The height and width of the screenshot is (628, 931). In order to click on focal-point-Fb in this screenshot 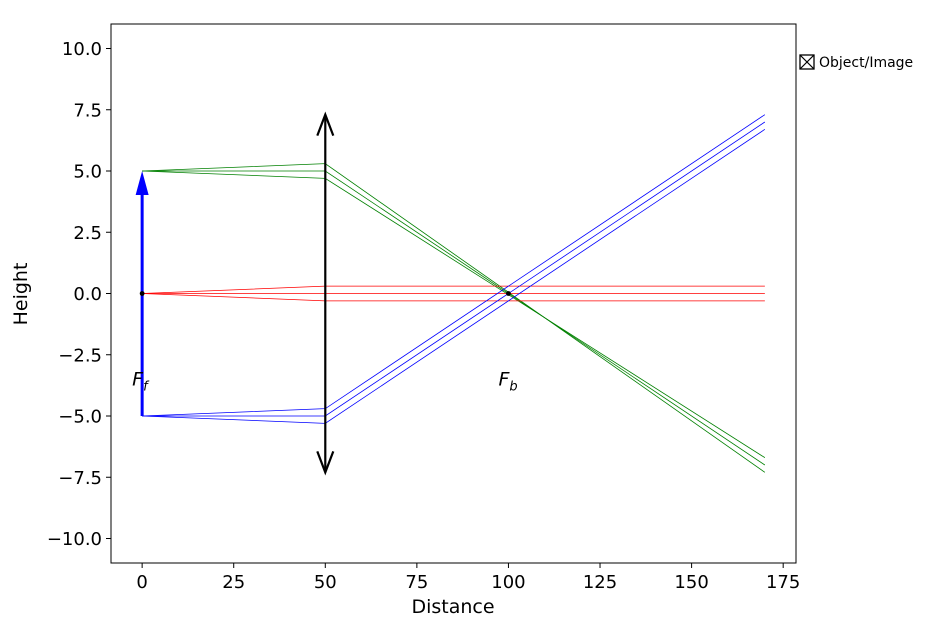, I will do `click(508, 293)`.